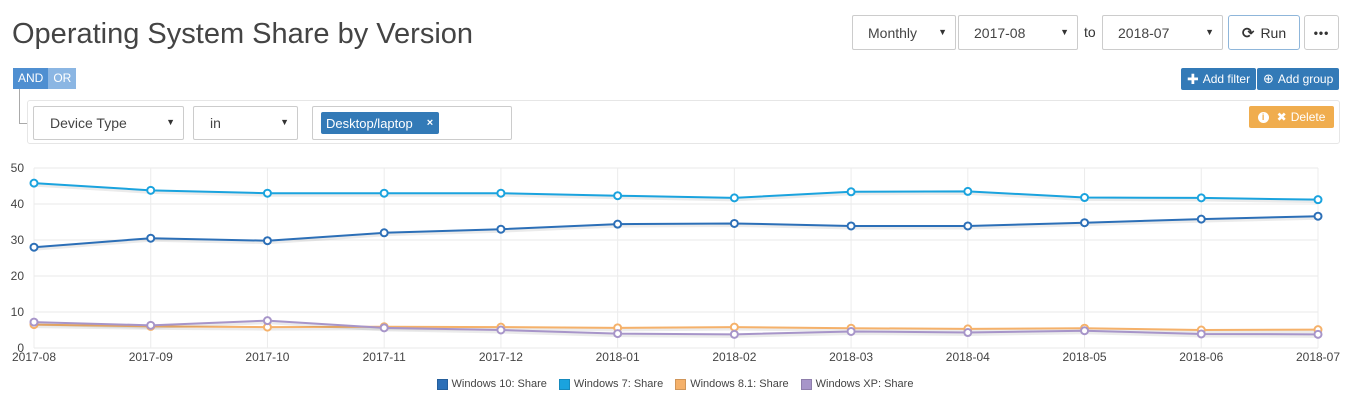 The height and width of the screenshot is (400, 1350). Describe the element at coordinates (245, 123) in the screenshot. I see `filter-operator-select: in ▼` at that location.